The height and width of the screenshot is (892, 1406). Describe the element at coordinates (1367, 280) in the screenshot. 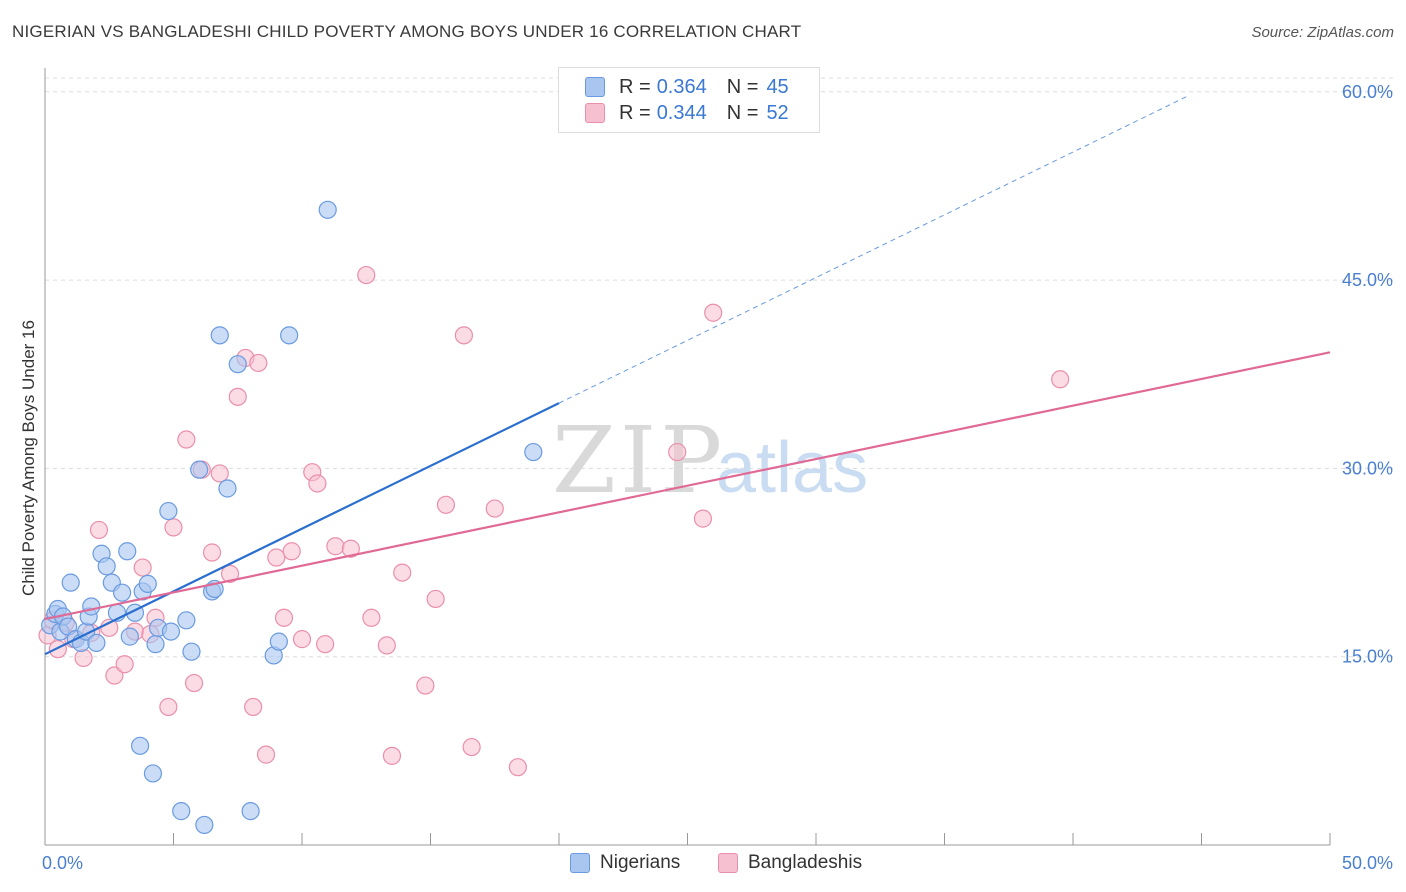

I see `y-tick-label: 45.0%` at that location.